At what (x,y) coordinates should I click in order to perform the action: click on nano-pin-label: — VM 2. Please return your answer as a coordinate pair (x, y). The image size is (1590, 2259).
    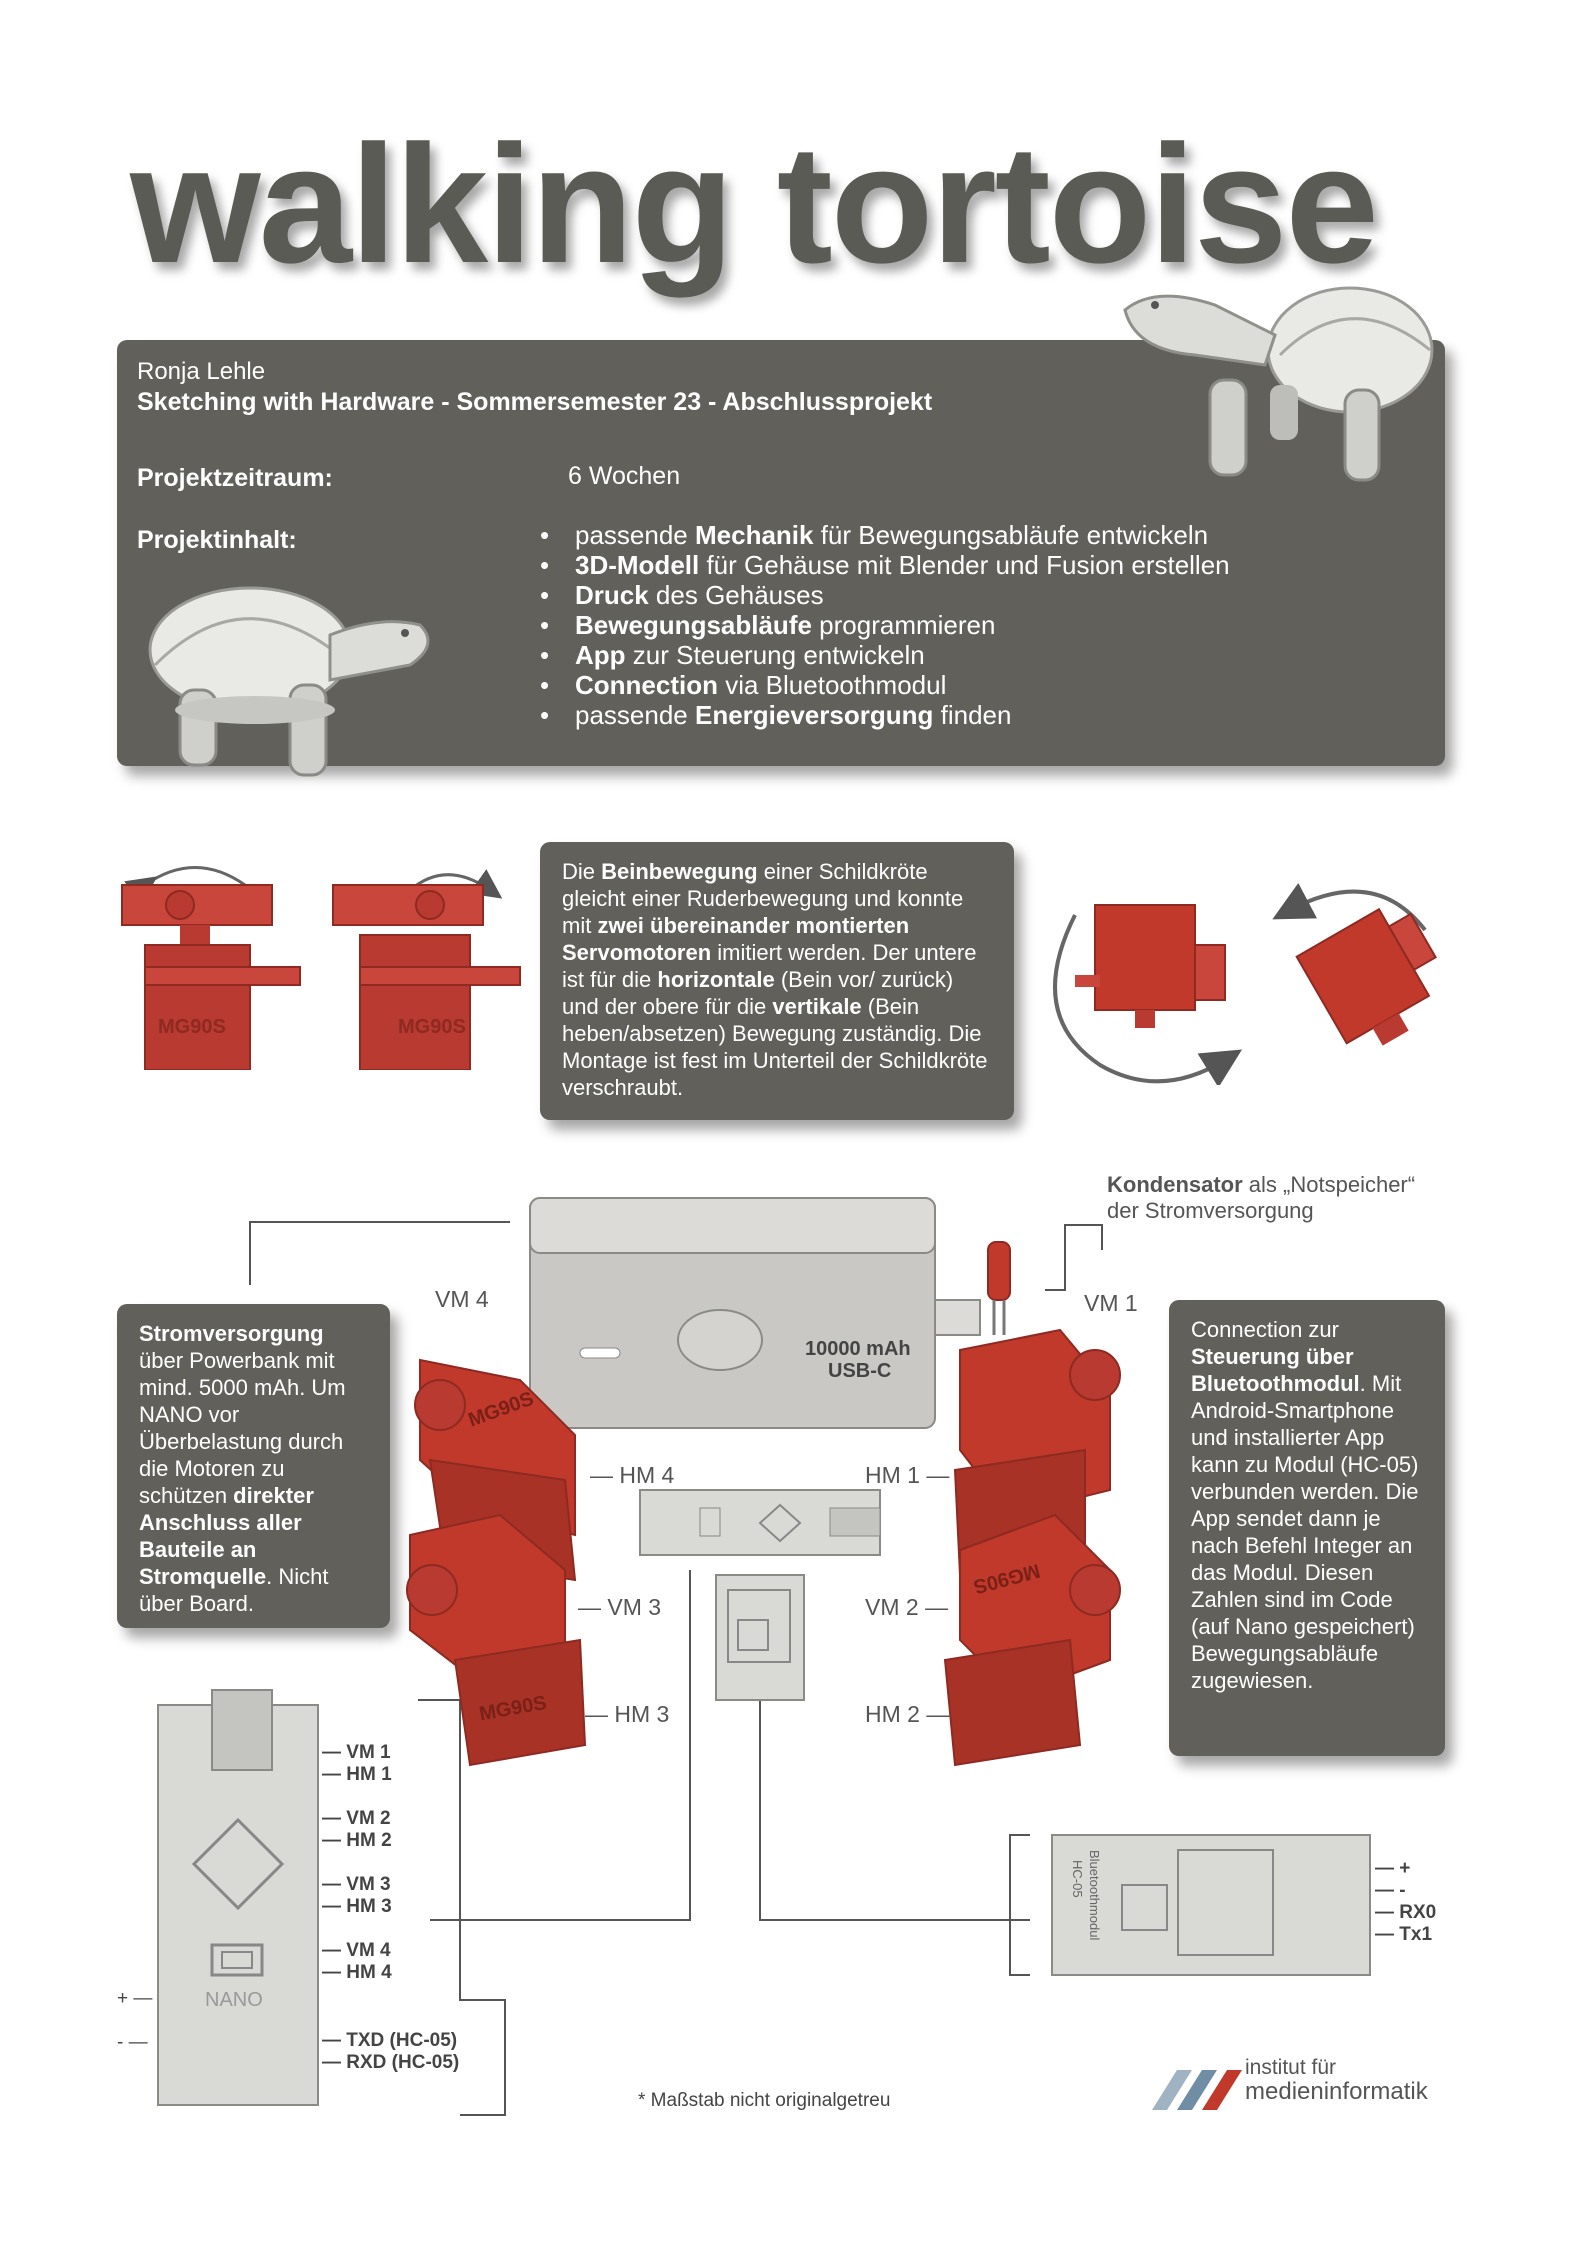
    Looking at the image, I should click on (356, 1818).